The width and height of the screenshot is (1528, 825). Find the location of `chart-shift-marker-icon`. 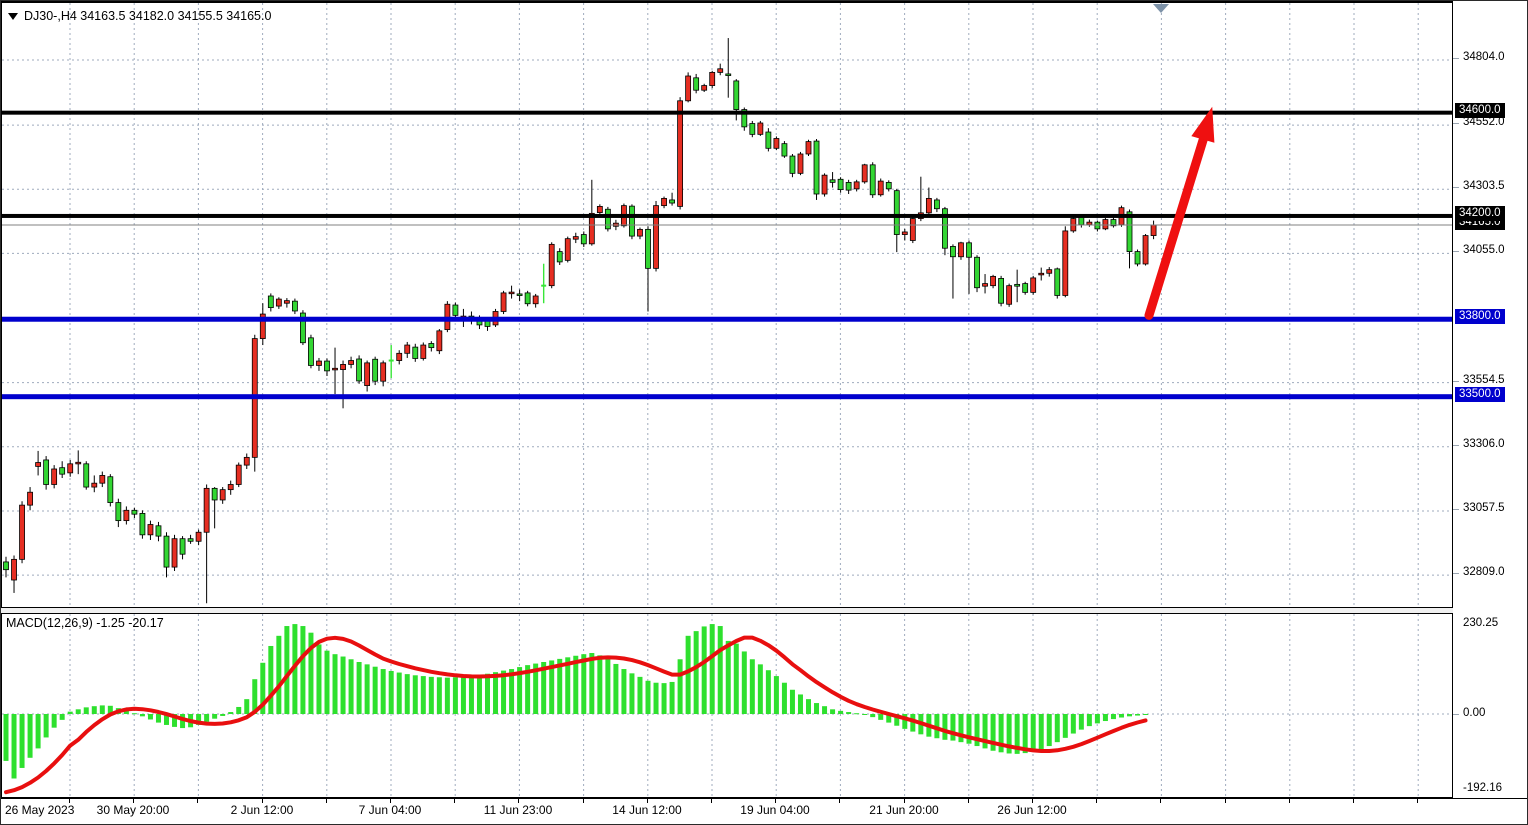

chart-shift-marker-icon is located at coordinates (1161, 8).